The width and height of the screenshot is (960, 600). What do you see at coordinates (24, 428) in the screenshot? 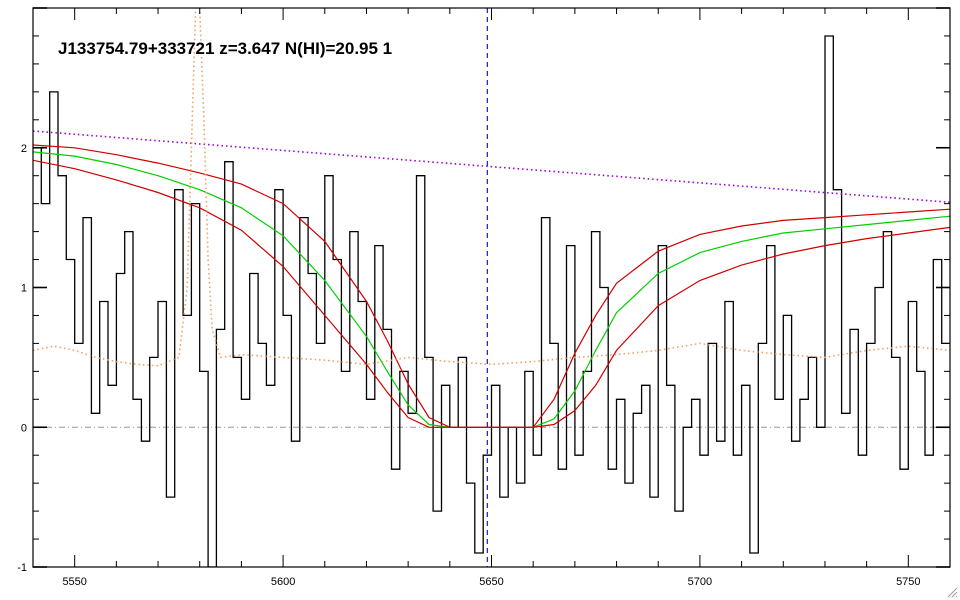
I see `y-tick-label: 0` at bounding box center [24, 428].